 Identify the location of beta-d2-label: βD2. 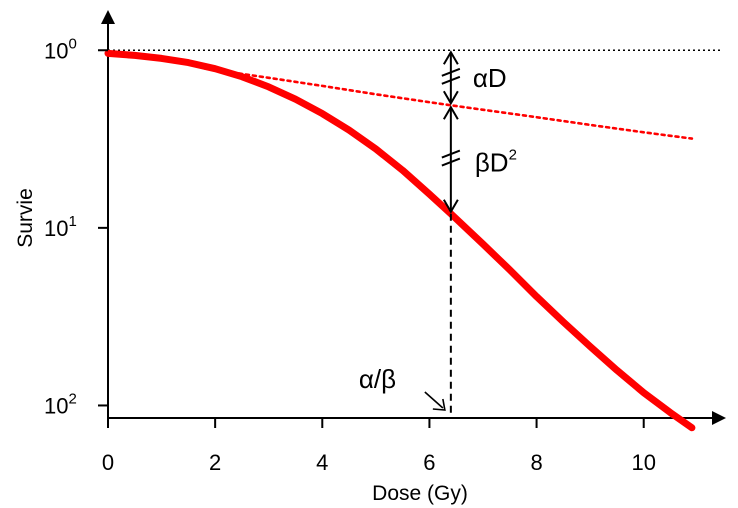
(496, 162).